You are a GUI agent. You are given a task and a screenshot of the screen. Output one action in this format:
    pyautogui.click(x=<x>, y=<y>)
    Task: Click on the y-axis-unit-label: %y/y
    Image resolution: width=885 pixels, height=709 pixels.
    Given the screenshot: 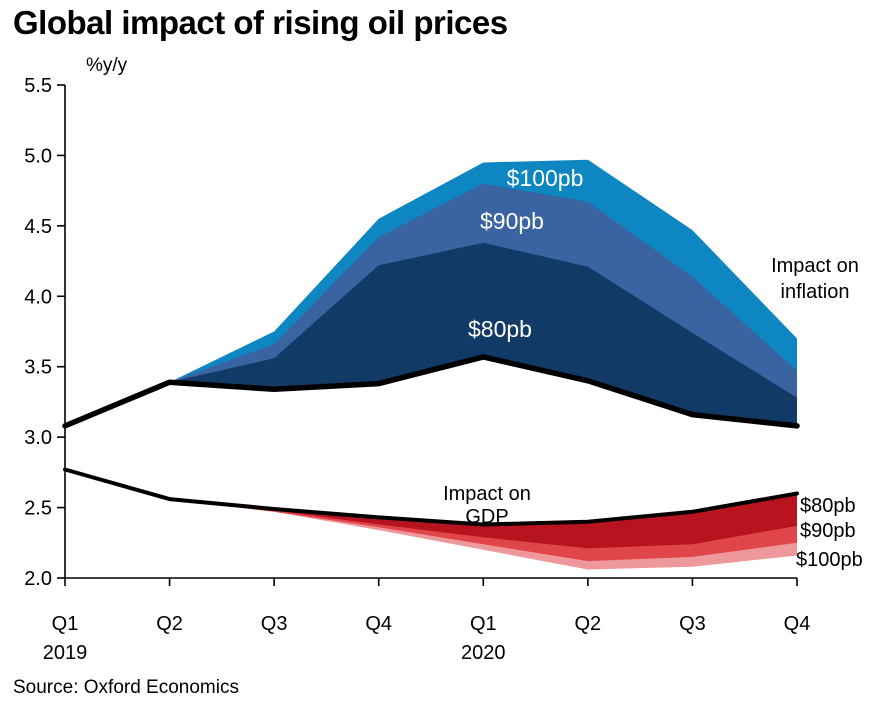 What is the action you would take?
    pyautogui.click(x=107, y=65)
    